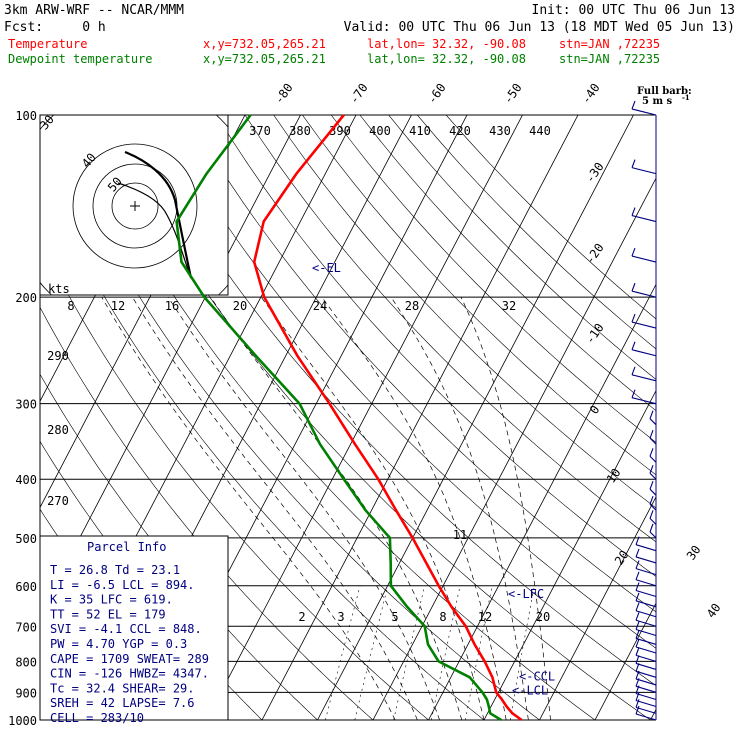 Image resolution: width=740 pixels, height=740 pixels. I want to click on isotherm-label: 30, so click(694, 553).